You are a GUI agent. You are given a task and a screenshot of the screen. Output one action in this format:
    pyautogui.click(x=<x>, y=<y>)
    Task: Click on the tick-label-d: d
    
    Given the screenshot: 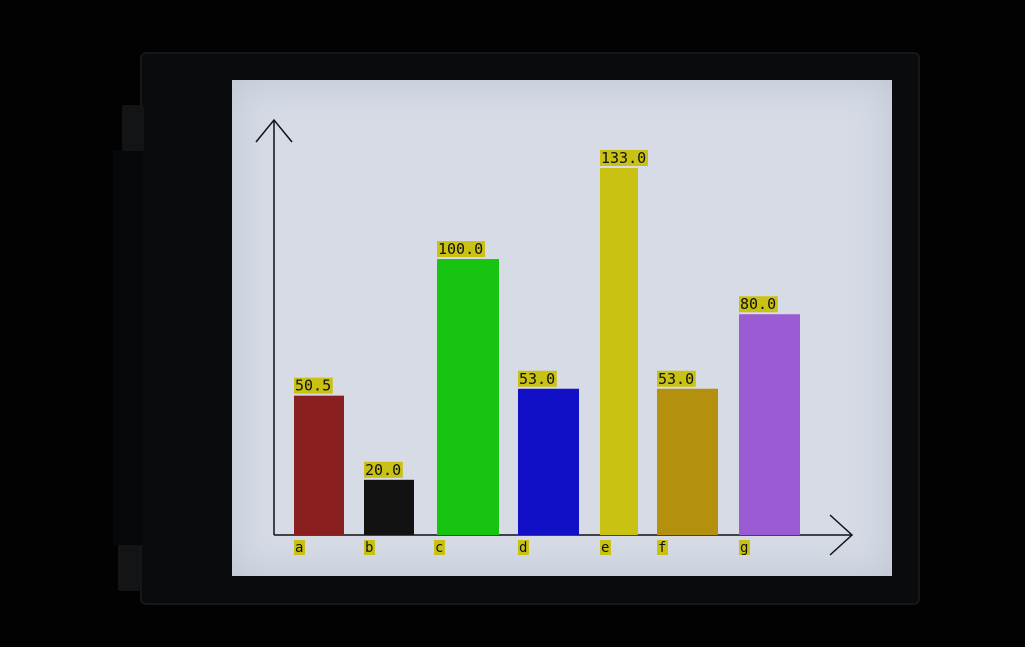 What is the action you would take?
    pyautogui.click(x=523, y=548)
    